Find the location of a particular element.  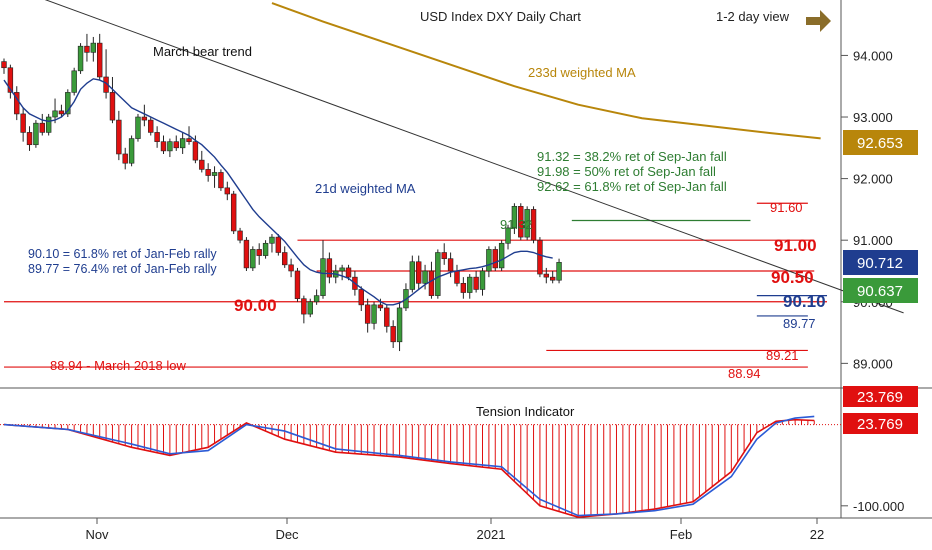

price-tick-label-4: 93.000 is located at coordinates (873, 117).